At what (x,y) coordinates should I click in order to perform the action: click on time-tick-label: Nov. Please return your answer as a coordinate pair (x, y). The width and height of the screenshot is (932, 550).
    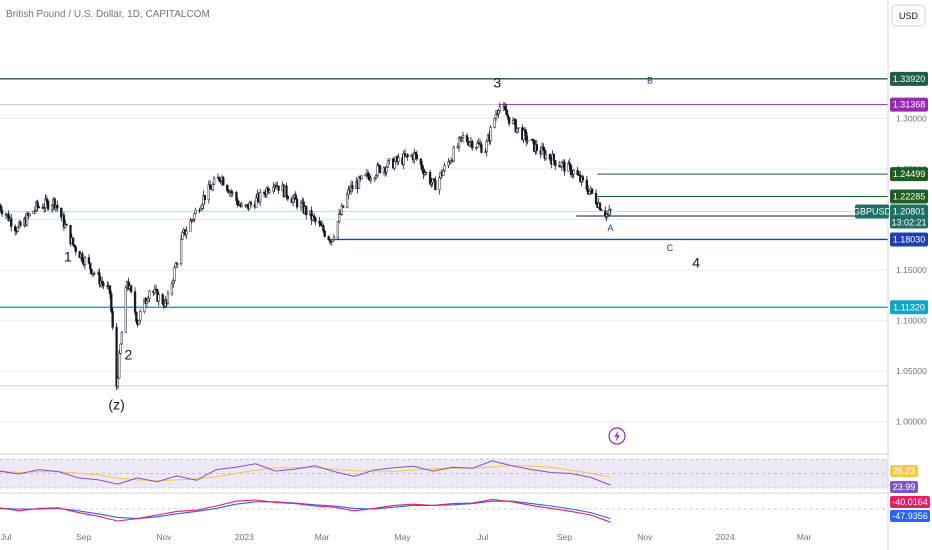
    Looking at the image, I should click on (164, 537).